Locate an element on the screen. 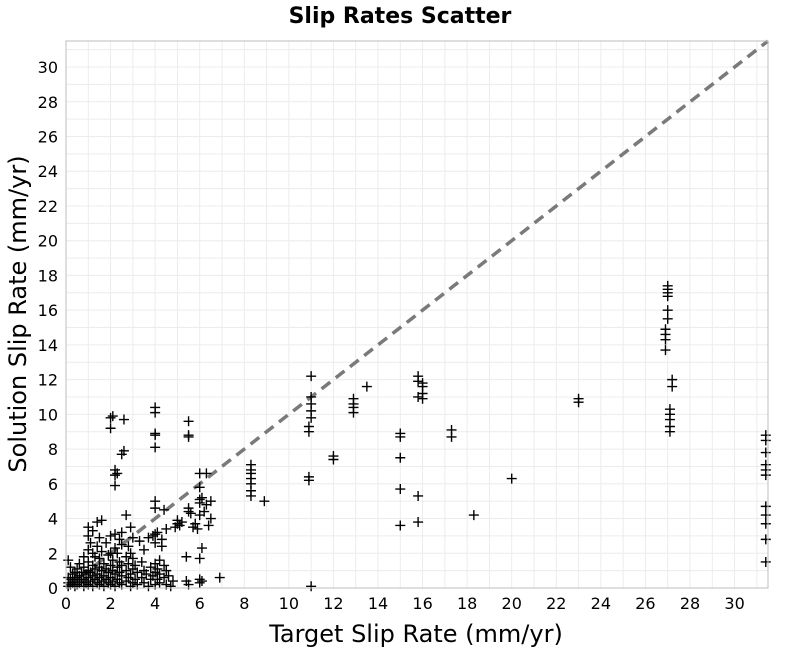 This screenshot has width=800, height=650. x-tick-label: 18 is located at coordinates (467, 603).